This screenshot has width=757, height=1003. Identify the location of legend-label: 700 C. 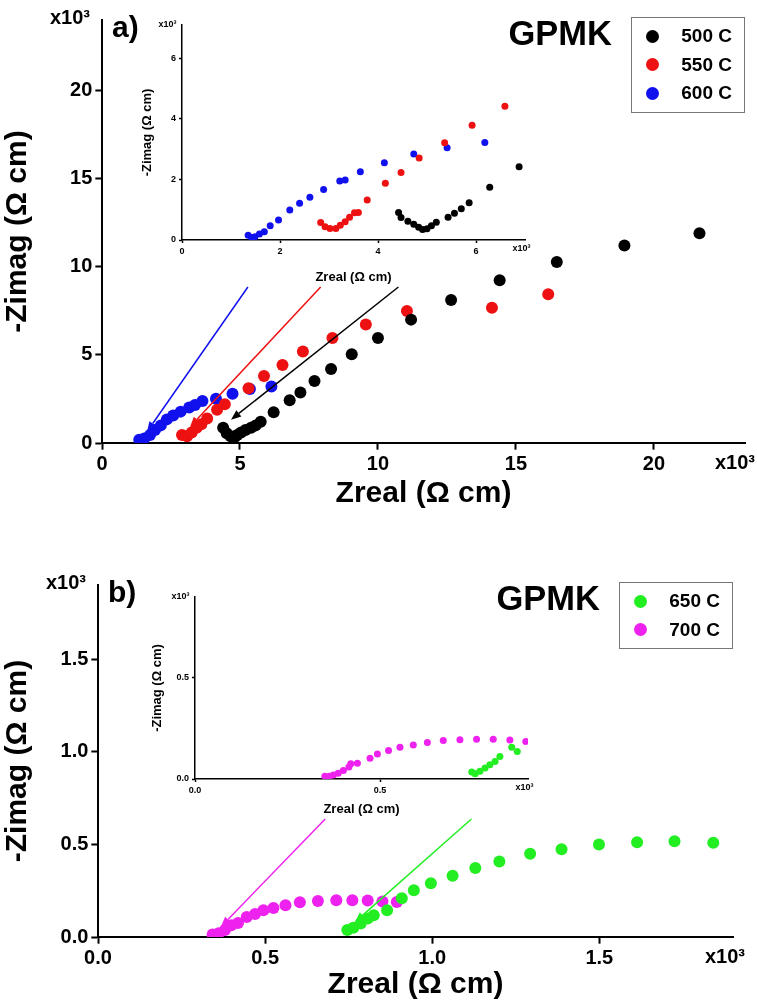
(694, 629).